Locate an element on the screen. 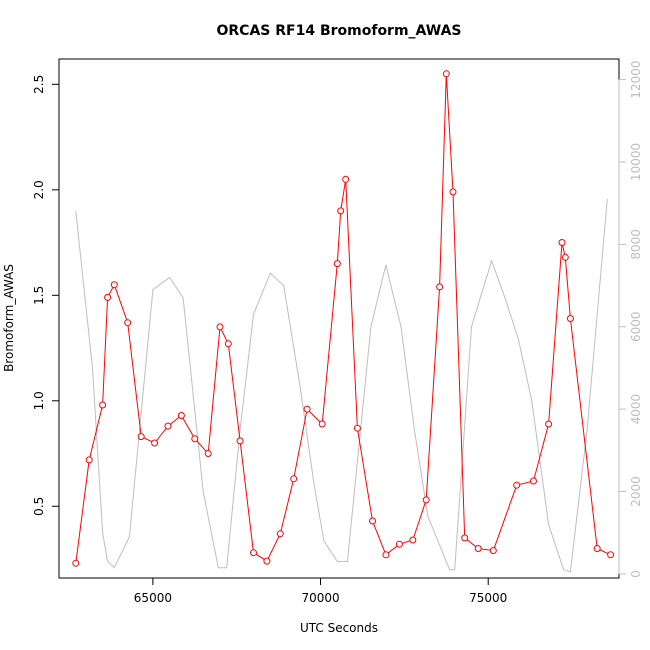 The image size is (650, 650). y-tick-label: 2.0 is located at coordinates (39, 189).